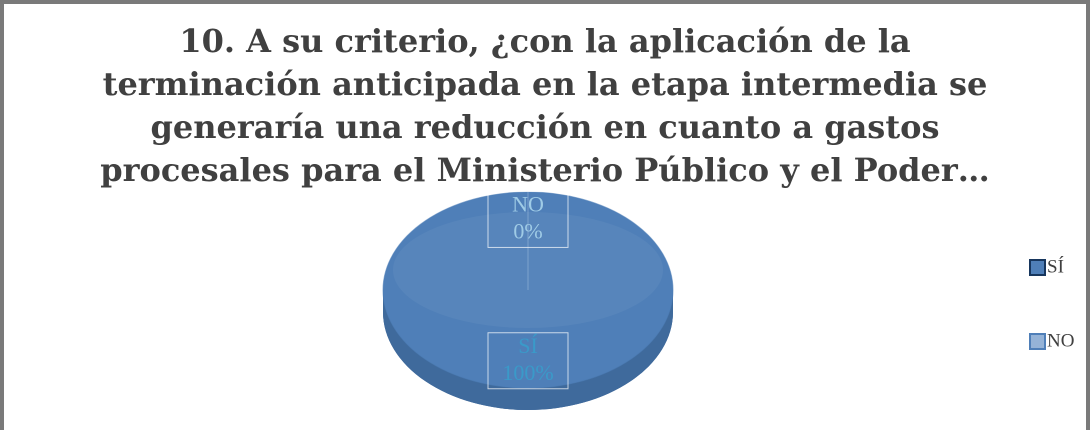 This screenshot has height=430, width=1090. What do you see at coordinates (528, 203) in the screenshot?
I see `data-label-category: NO` at bounding box center [528, 203].